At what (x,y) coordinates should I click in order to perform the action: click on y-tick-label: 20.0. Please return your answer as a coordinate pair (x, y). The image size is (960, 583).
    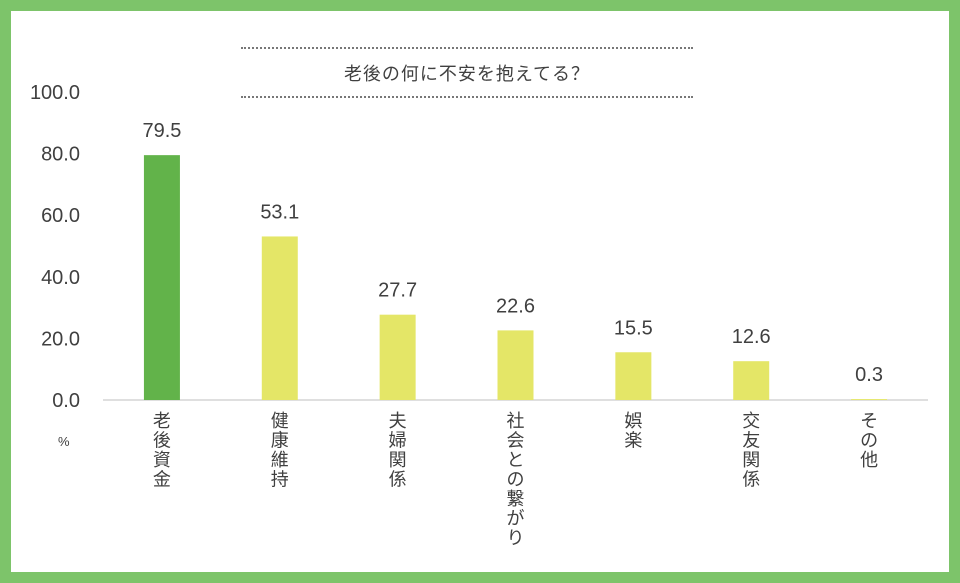
    Looking at the image, I should click on (60, 339).